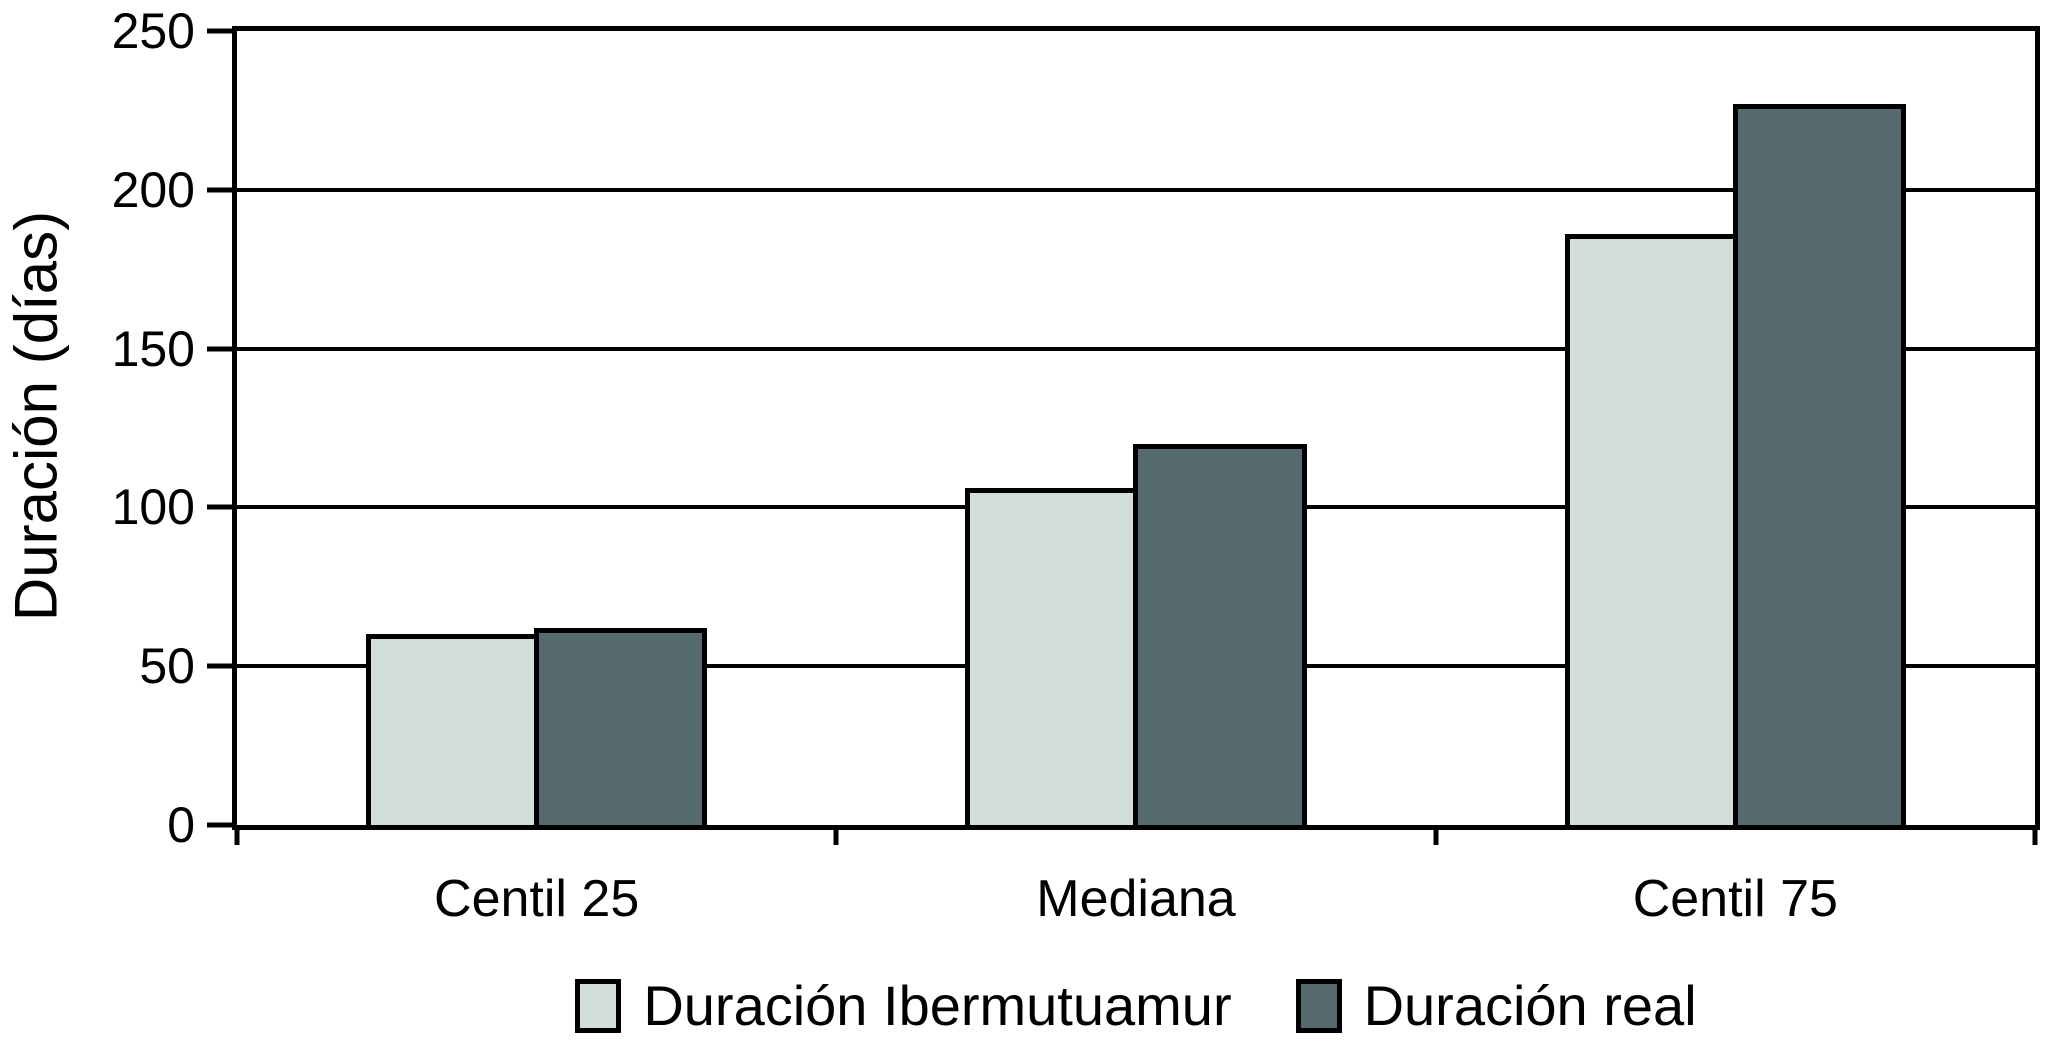  I want to click on legend-label: Duración Ibermutuamur, so click(937, 1005).